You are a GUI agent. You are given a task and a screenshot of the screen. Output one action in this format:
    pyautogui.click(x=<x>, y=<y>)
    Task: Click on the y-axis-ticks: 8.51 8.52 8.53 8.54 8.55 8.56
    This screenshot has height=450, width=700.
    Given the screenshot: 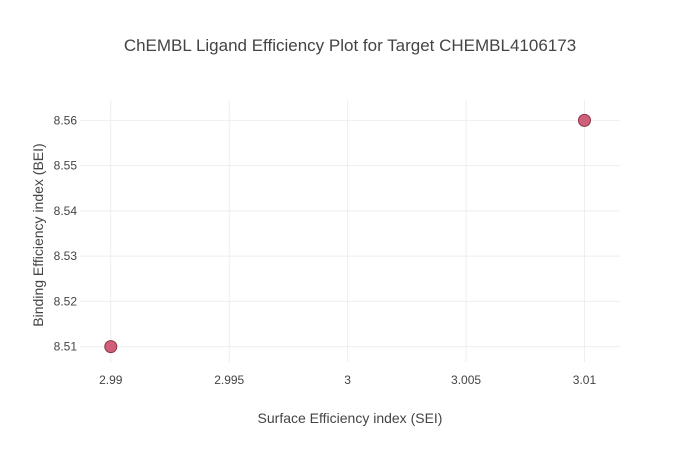 What is the action you would take?
    pyautogui.click(x=66, y=233)
    